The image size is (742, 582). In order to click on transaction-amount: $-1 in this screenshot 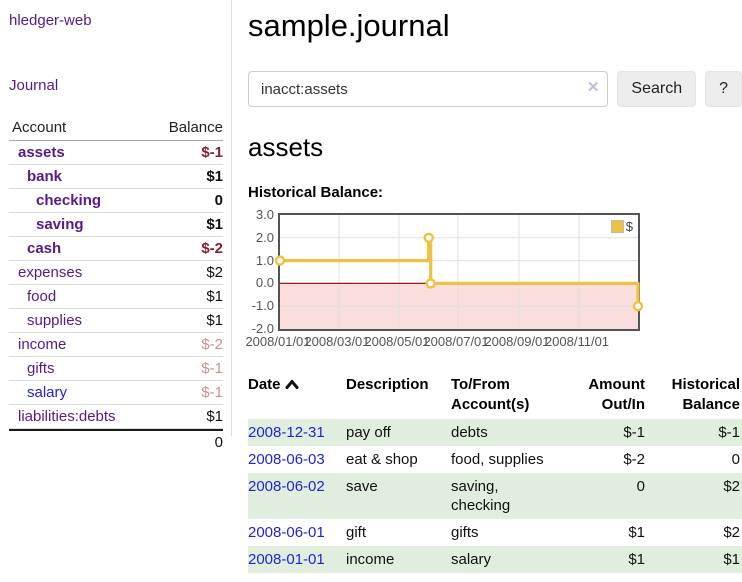, I will do `click(608, 432)`.